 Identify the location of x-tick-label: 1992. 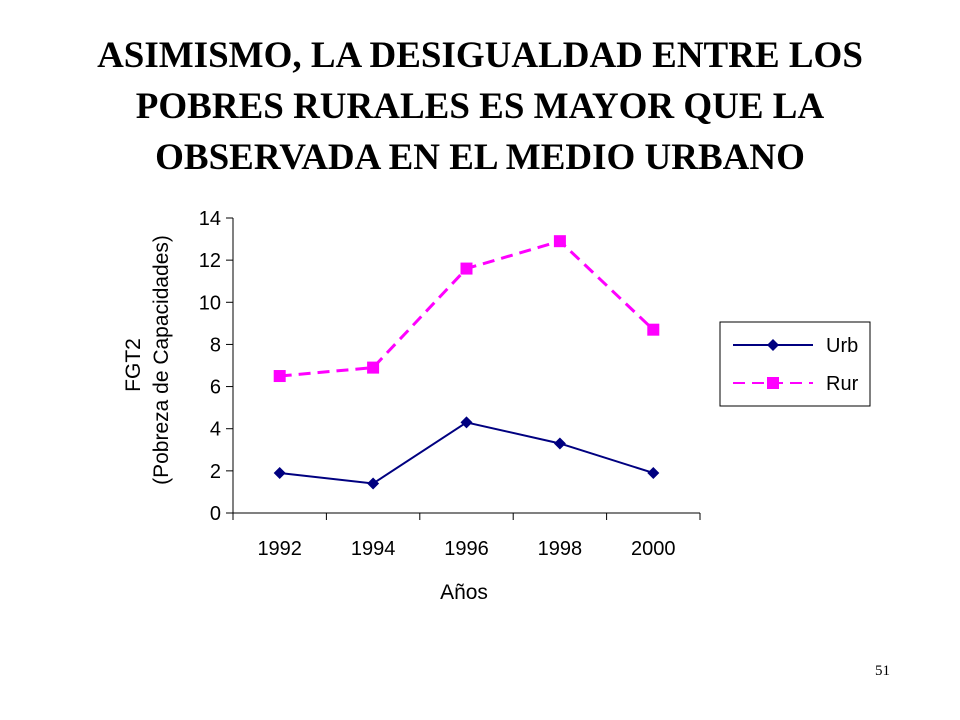
(279, 549).